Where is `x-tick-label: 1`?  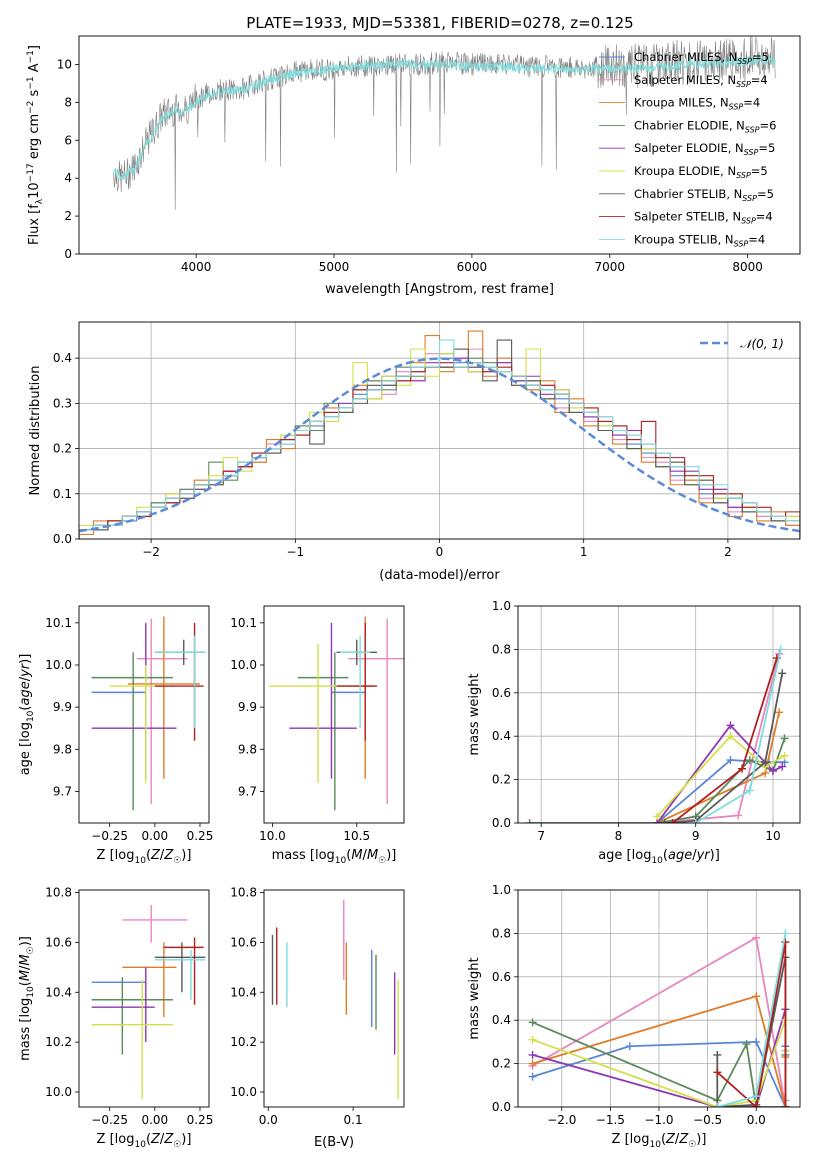
x-tick-label: 1 is located at coordinates (584, 552).